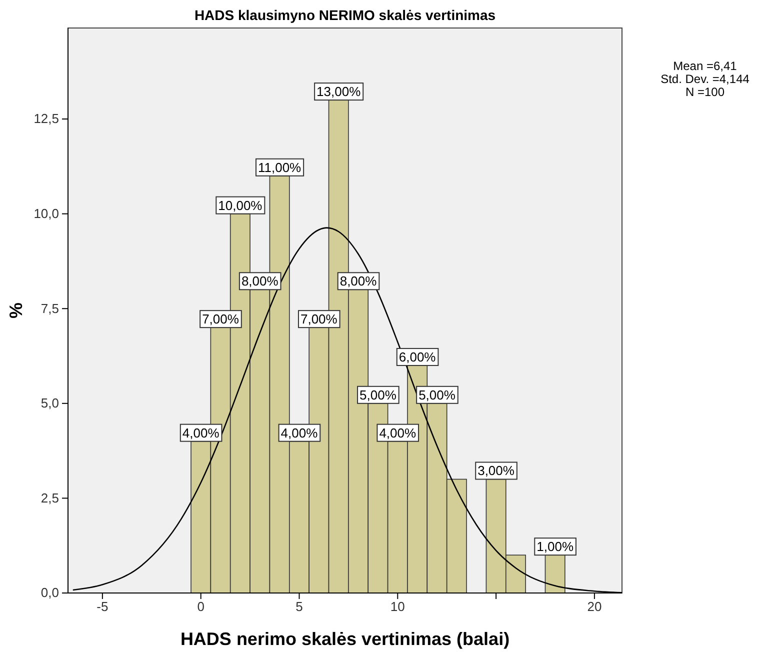 This screenshot has height=656, width=777. I want to click on x-tick-label: -5, so click(102, 606).